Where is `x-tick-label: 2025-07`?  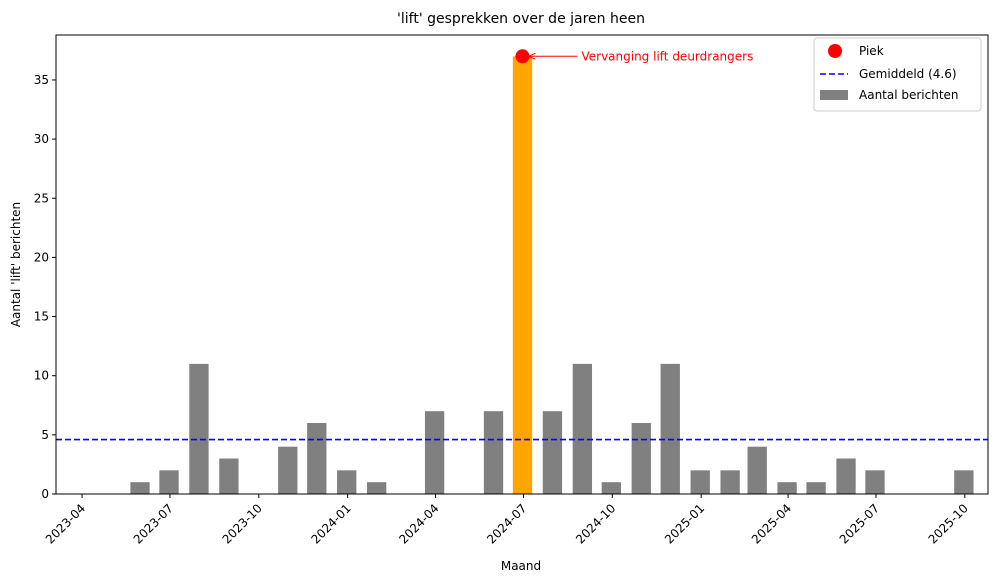
x-tick-label: 2025-07 is located at coordinates (859, 523).